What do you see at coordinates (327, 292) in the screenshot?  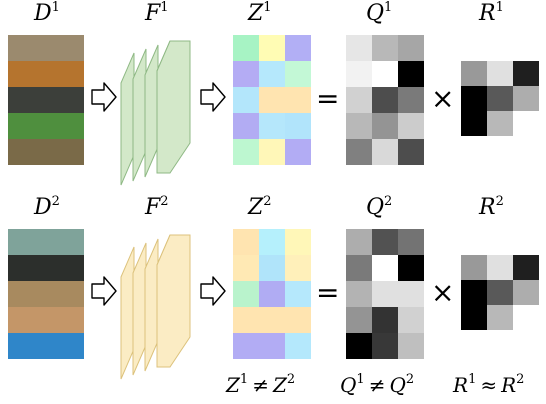 I see `equals-sign-row-2: =` at bounding box center [327, 292].